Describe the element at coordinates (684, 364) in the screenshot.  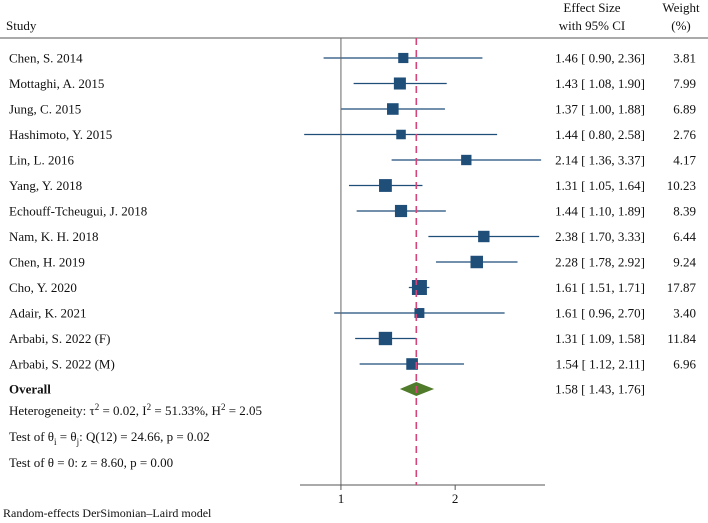
I see `study-weight: 6.96` at that location.